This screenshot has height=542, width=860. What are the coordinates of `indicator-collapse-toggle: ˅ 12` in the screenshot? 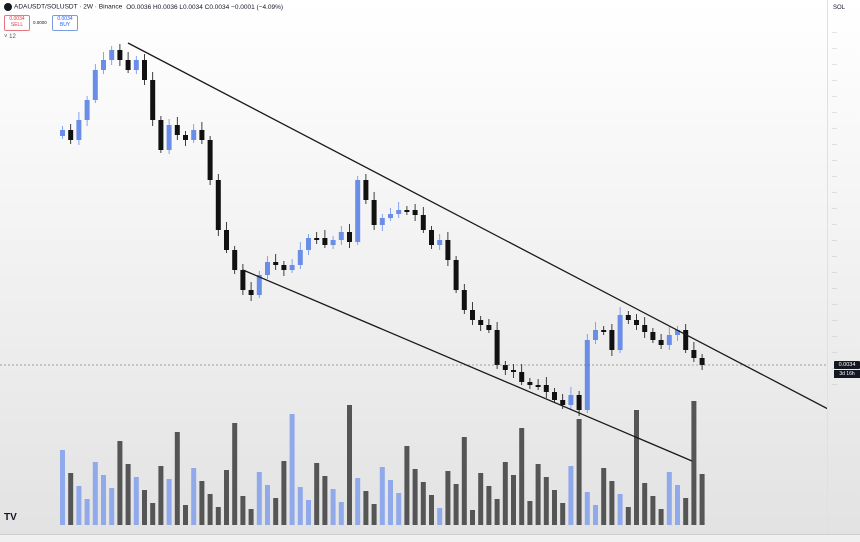 It's located at (10, 37).